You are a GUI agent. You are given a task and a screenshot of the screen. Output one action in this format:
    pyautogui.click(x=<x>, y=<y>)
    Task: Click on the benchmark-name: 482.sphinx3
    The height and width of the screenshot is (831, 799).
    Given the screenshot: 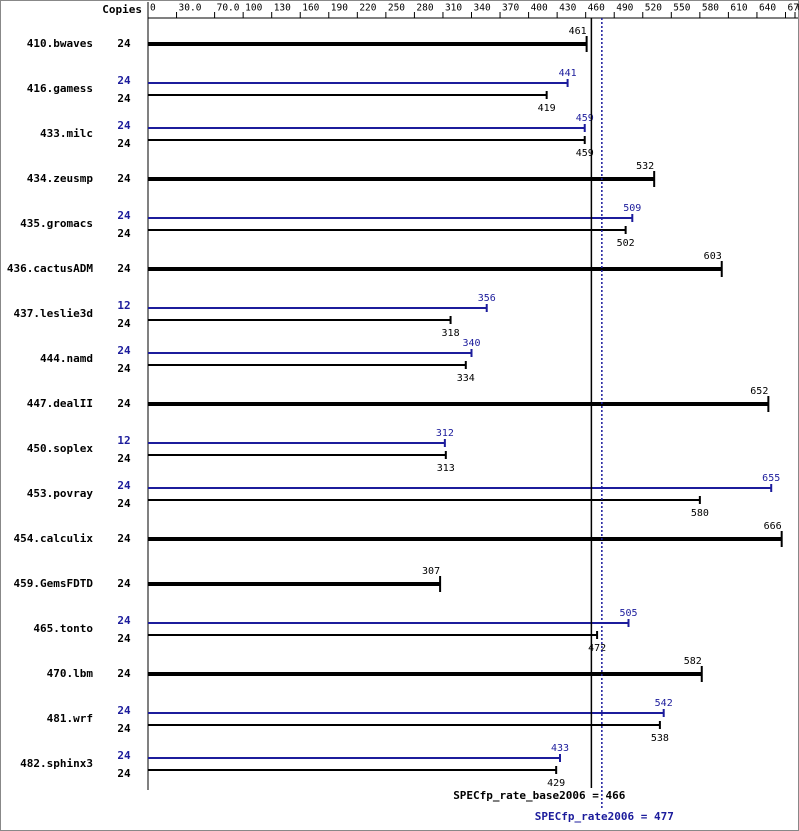 What is the action you would take?
    pyautogui.click(x=56, y=763)
    